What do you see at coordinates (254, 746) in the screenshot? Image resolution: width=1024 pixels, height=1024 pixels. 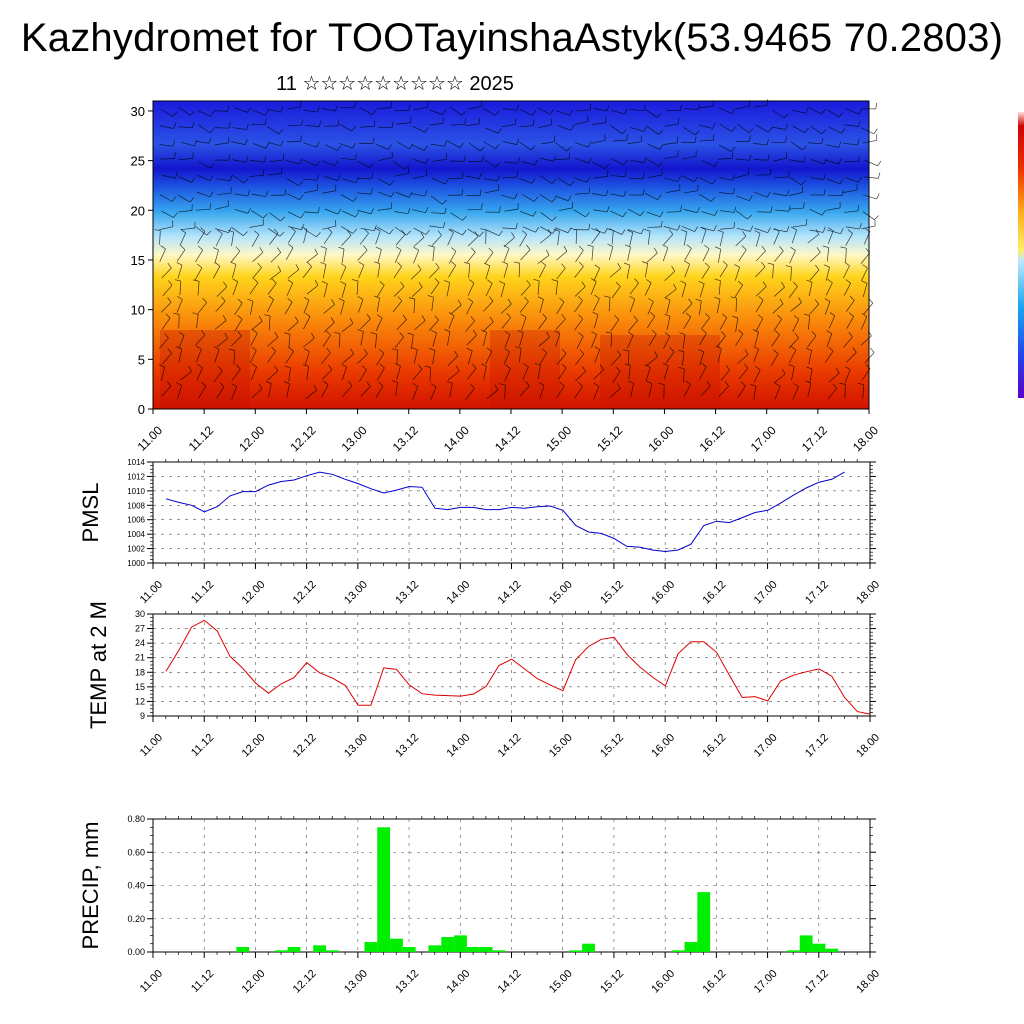 I see `x-tick-label: 12.00` at bounding box center [254, 746].